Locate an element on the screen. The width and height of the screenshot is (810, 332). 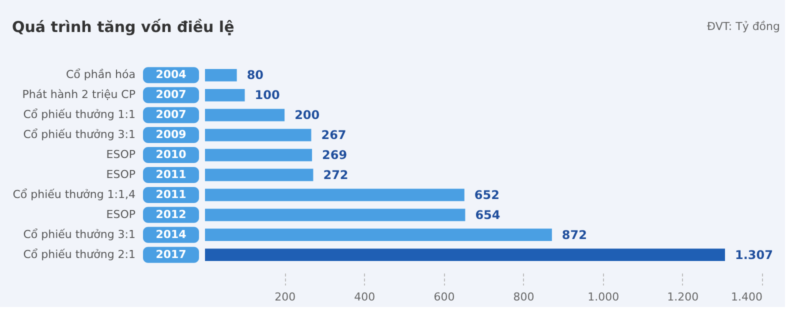
text: ĐVT: Tỷ đồng is located at coordinates (743, 26).